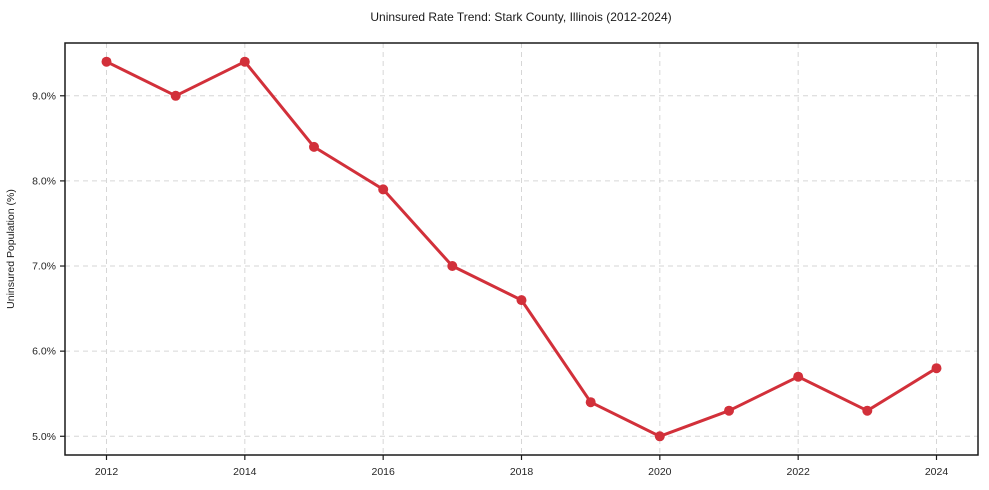 The height and width of the screenshot is (490, 989). I want to click on x-tick-label: 2018, so click(522, 472).